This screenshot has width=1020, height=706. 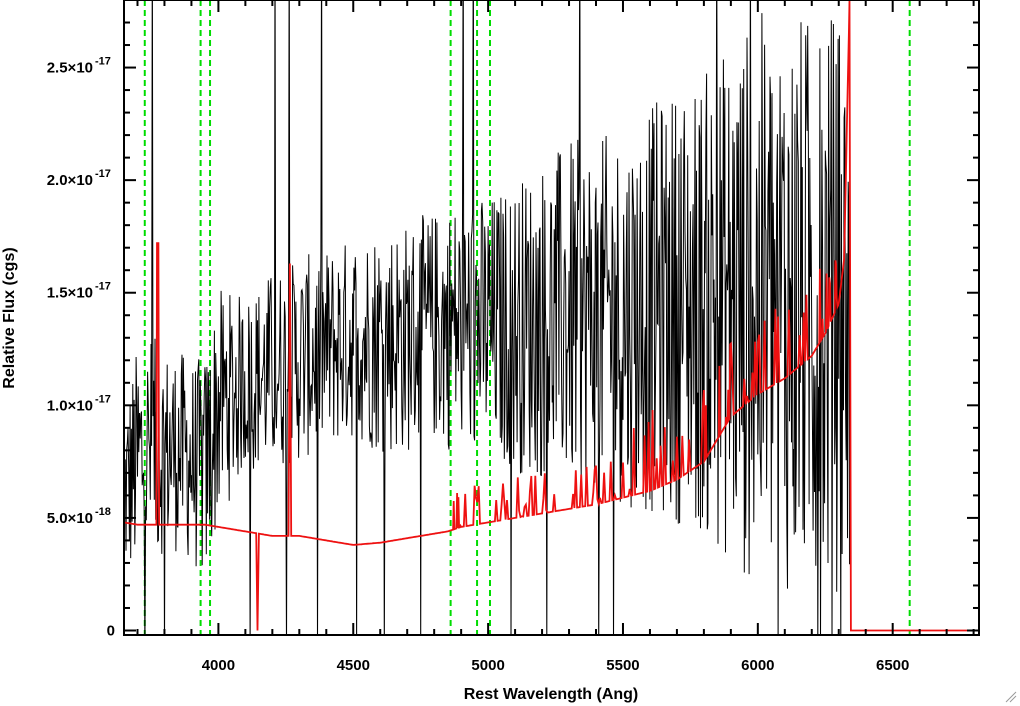 What do you see at coordinates (70, 180) in the screenshot?
I see `y-tick-label: 2.0×10` at bounding box center [70, 180].